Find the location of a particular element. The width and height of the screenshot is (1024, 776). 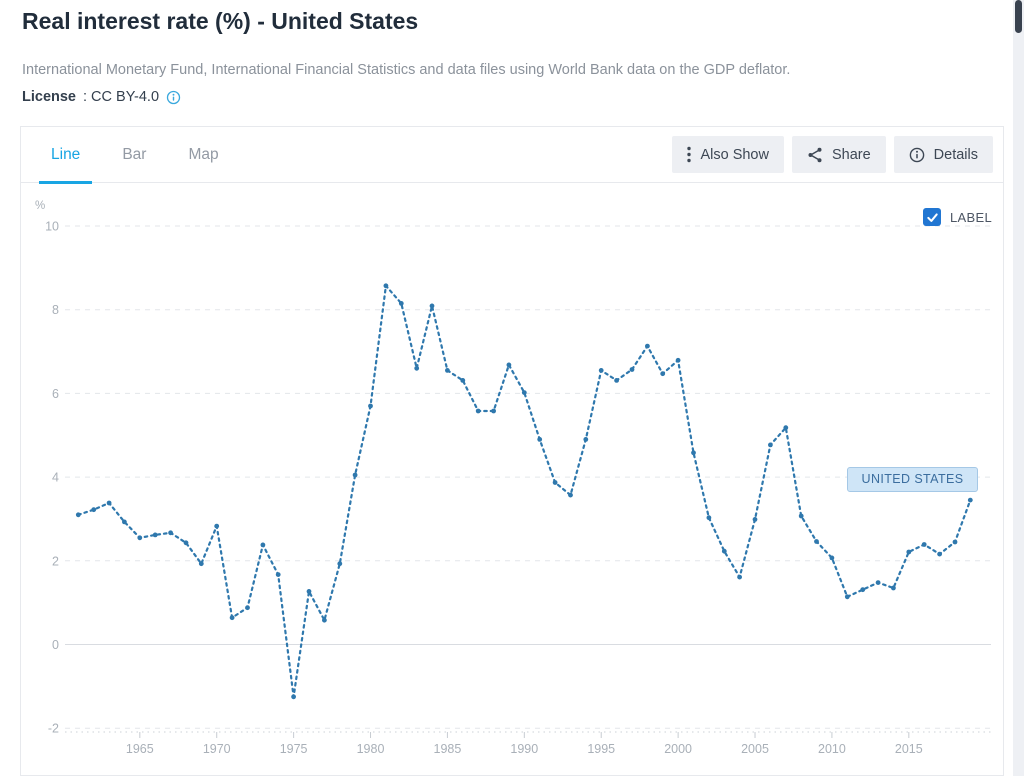

x-axis-label: 2005 is located at coordinates (755, 749).